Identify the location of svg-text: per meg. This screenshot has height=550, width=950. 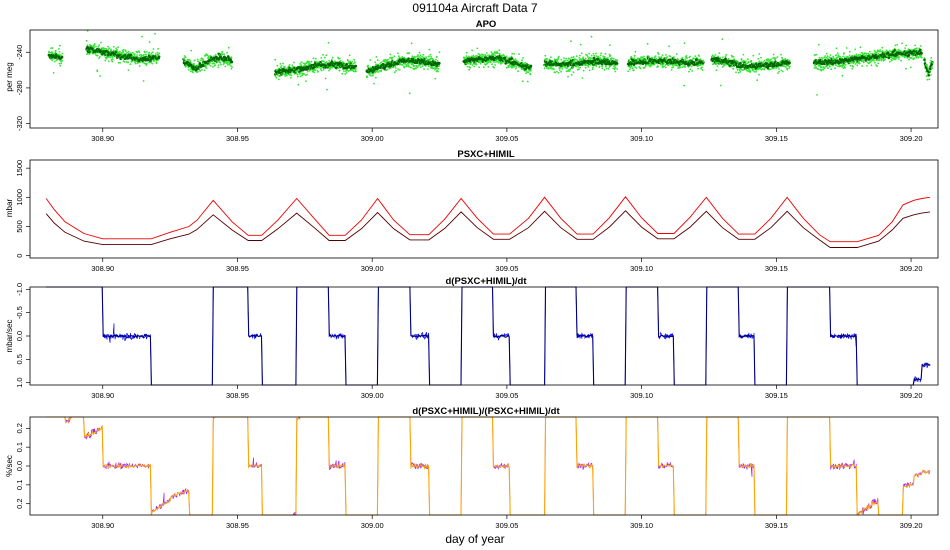
(9, 76).